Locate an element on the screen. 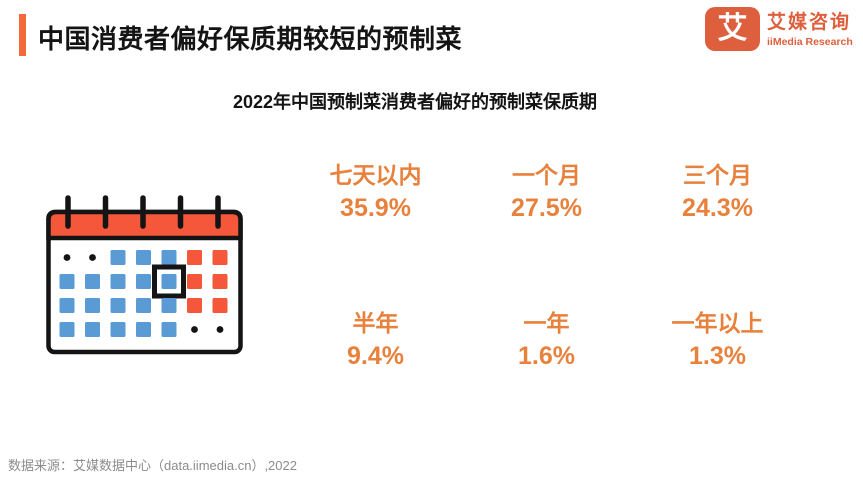 This screenshot has height=484, width=863. stat-label: 一年 is located at coordinates (546, 323).